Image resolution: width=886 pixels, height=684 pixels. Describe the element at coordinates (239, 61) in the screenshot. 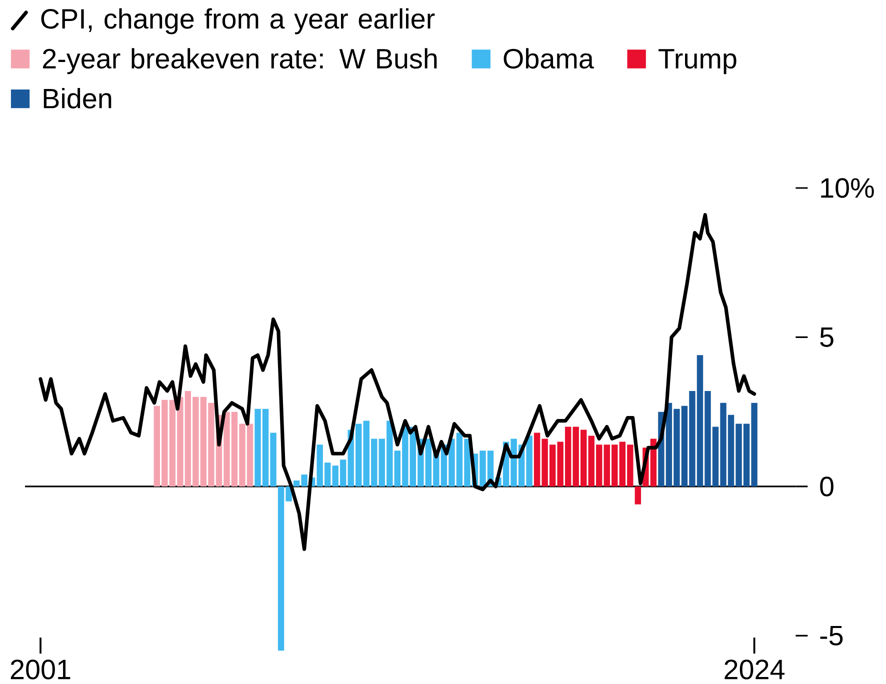

I see `legend-label: 2-year breakeven rate: W Bush` at that location.